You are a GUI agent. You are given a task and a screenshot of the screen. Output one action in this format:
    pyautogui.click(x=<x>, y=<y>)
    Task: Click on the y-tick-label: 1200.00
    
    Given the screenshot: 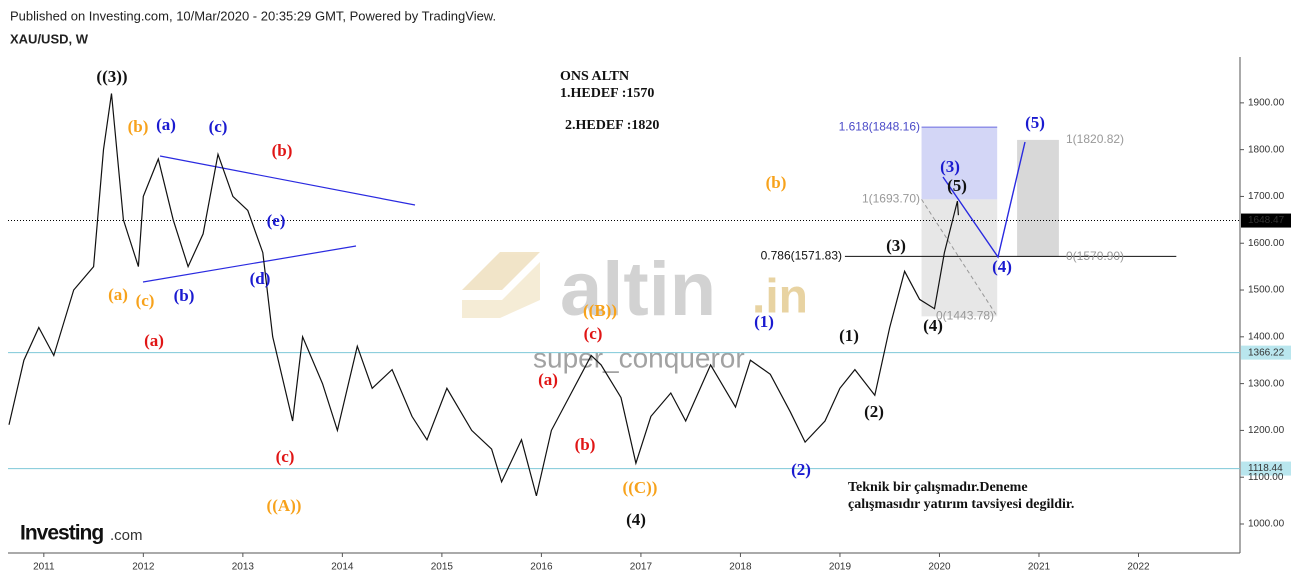 What is the action you would take?
    pyautogui.click(x=1266, y=430)
    